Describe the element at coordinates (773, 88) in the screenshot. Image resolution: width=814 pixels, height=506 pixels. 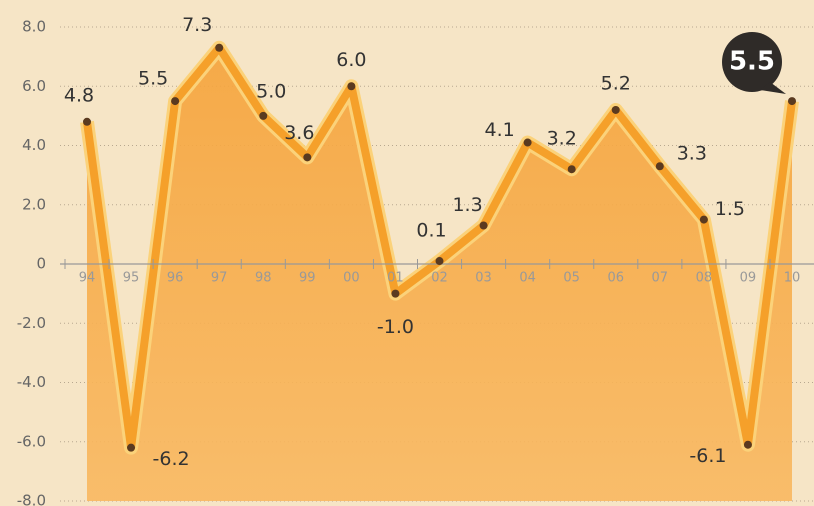
I see `callout-tail` at that location.